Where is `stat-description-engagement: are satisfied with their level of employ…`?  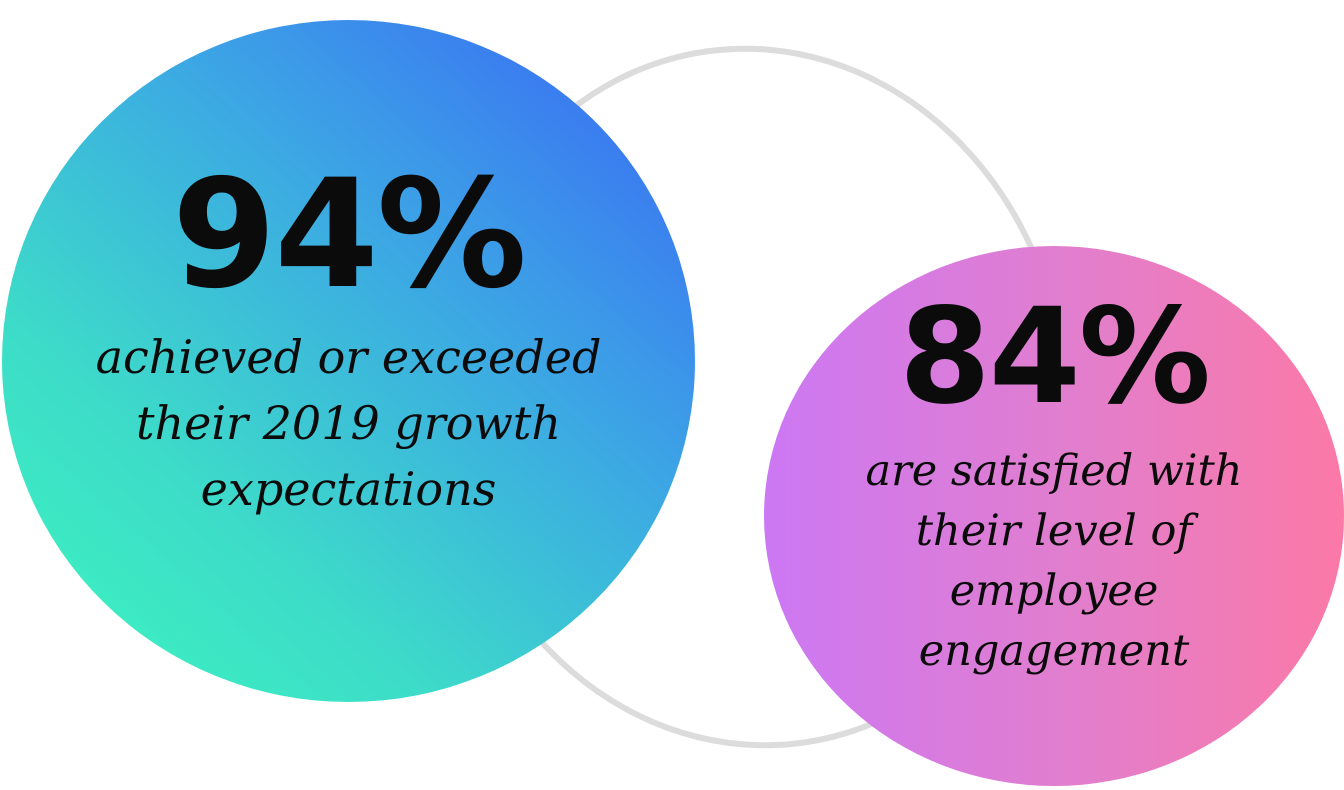
stat-description-engagement: are satisfied with their level of employ… is located at coordinates (1054, 561).